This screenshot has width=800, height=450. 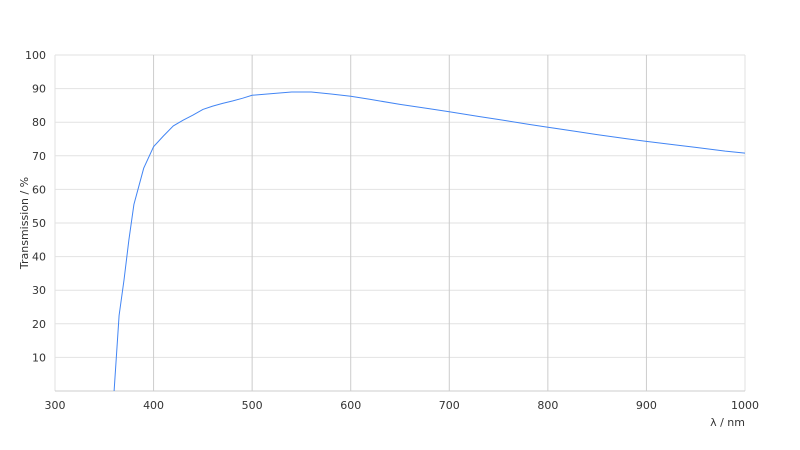 What do you see at coordinates (35, 55) in the screenshot?
I see `y-tick-label: 100` at bounding box center [35, 55].